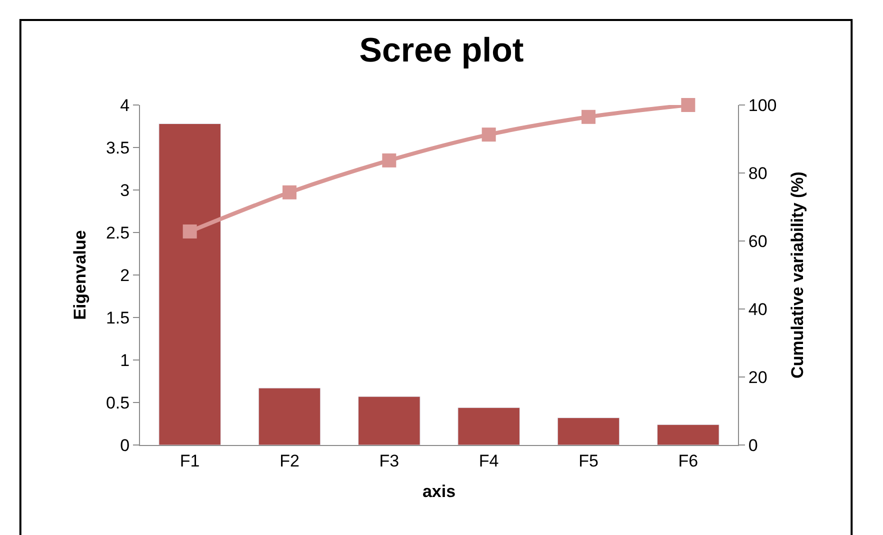 The height and width of the screenshot is (535, 883). Describe the element at coordinates (758, 309) in the screenshot. I see `y2-tick-label: 40` at that location.